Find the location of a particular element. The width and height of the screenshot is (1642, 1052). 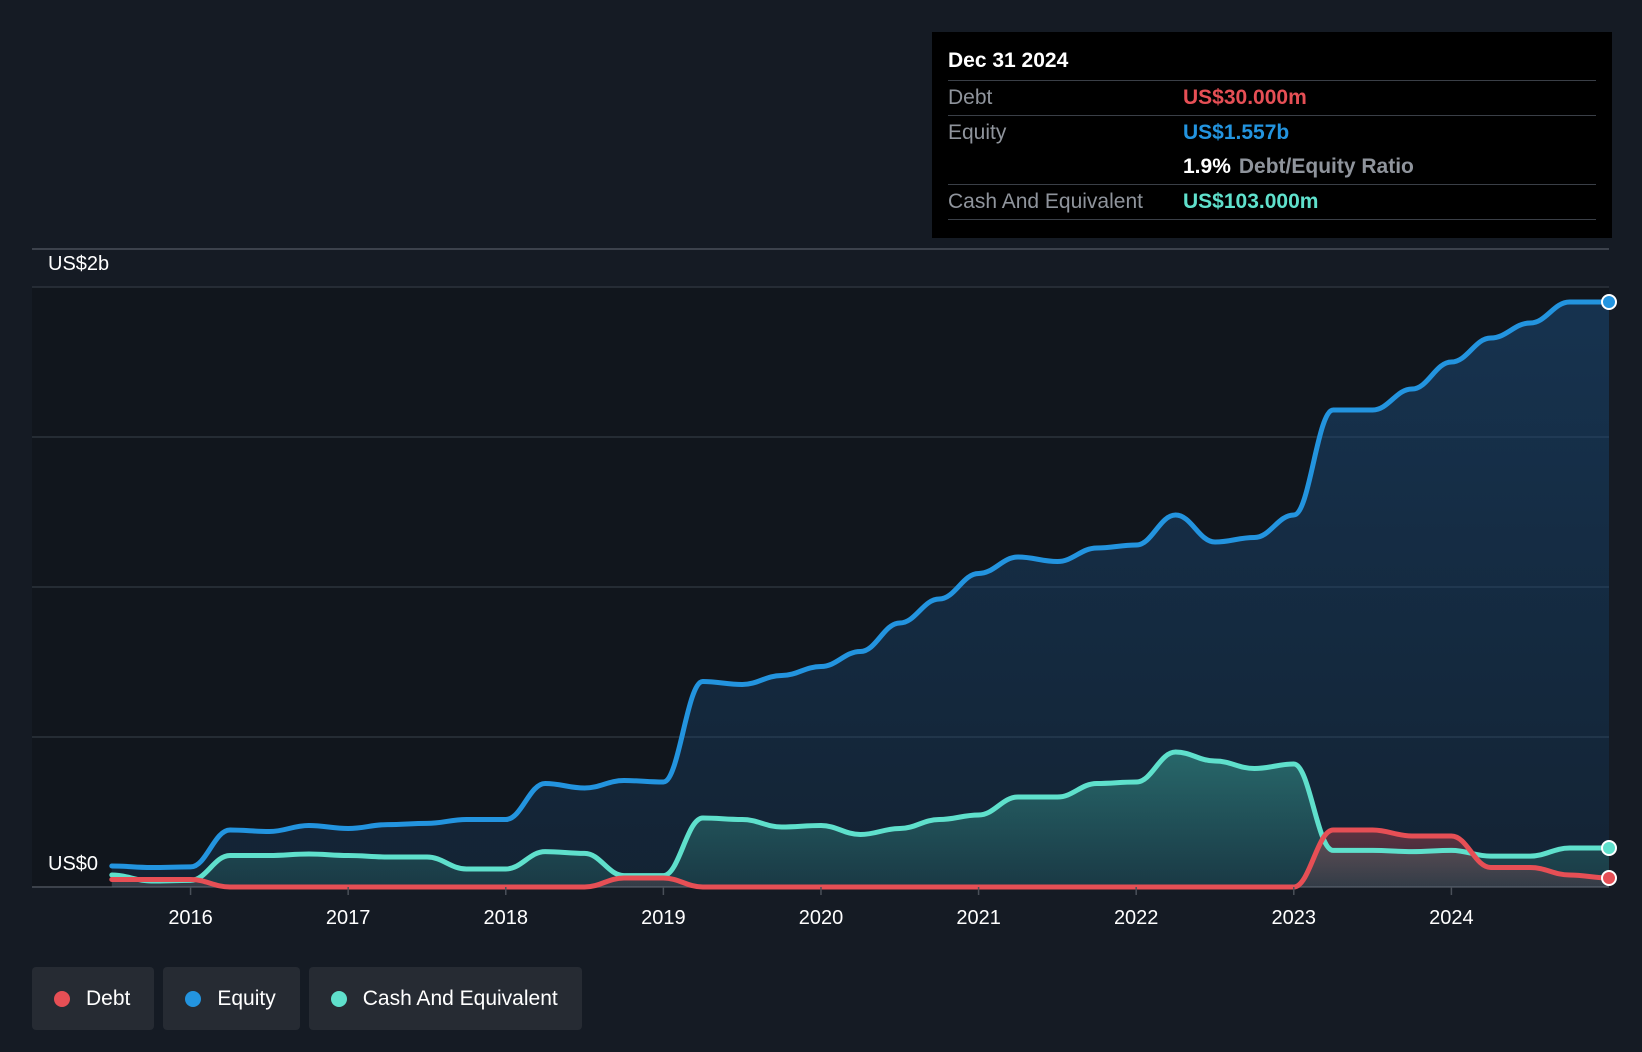

debt-area is located at coordinates (860, 858).